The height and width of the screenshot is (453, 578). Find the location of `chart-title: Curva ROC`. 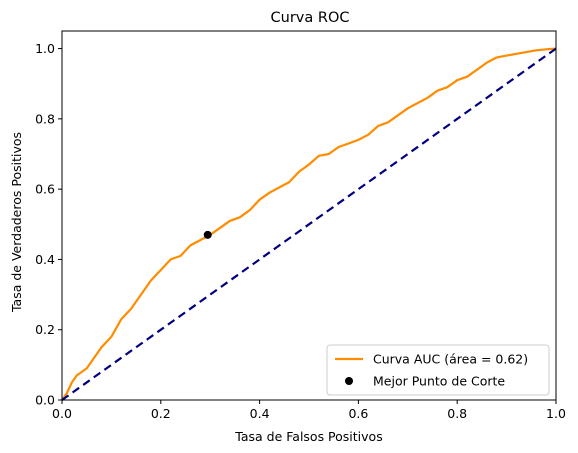

chart-title: Curva ROC is located at coordinates (310, 18).